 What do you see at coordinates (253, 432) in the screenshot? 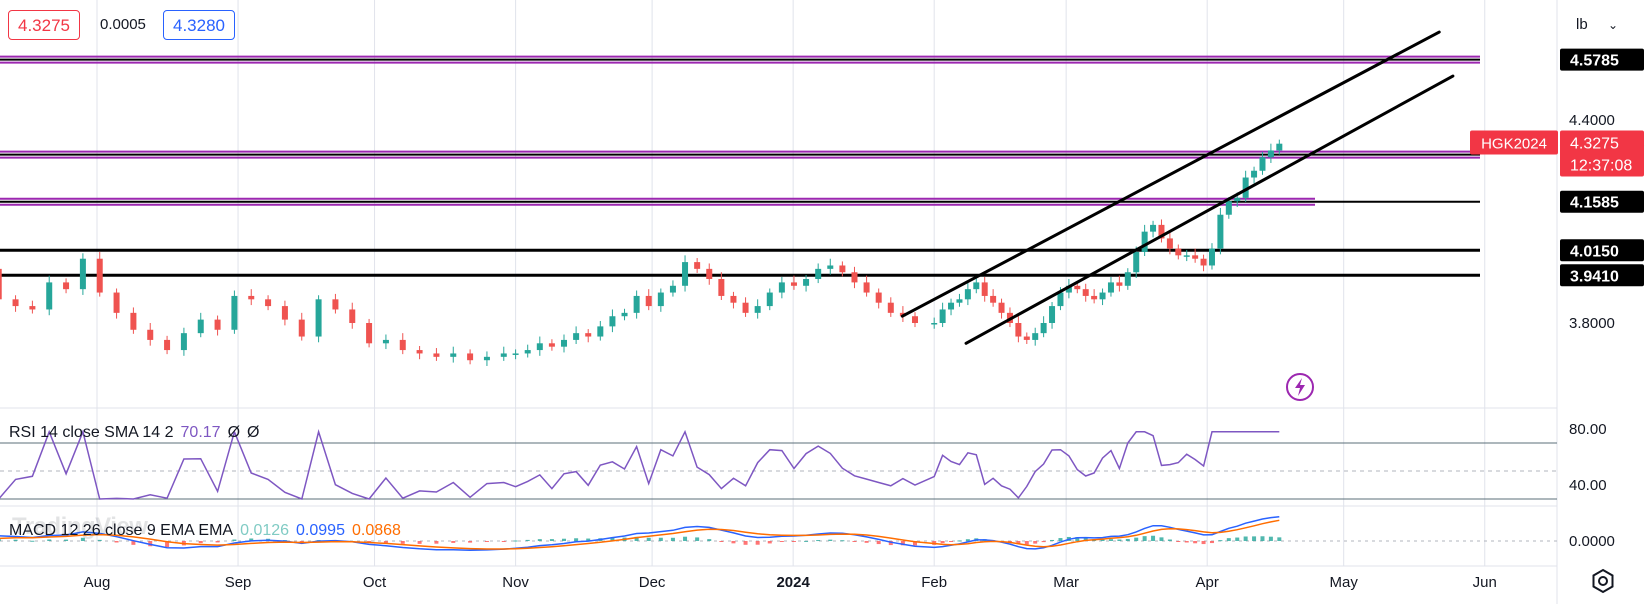
I see `rsi-extra-2: Ø` at bounding box center [253, 432].